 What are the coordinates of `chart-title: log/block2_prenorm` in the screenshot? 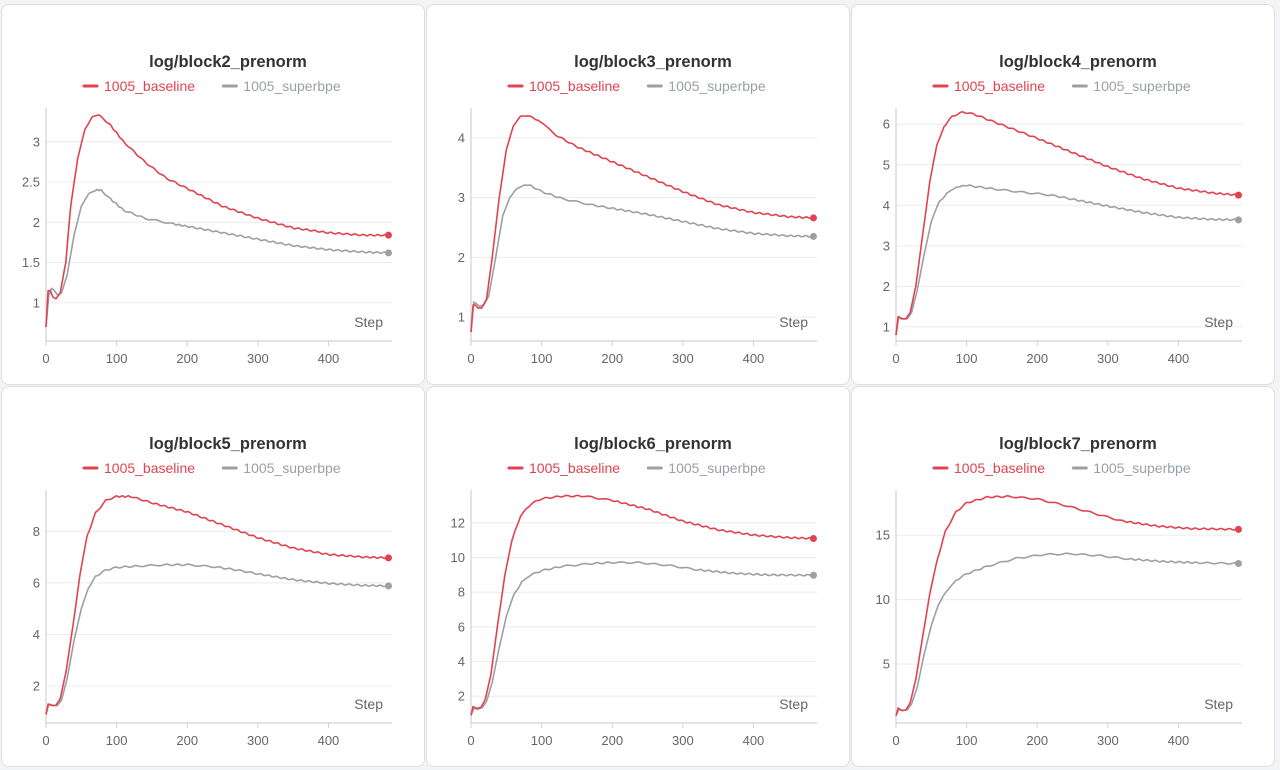 It's located at (228, 62).